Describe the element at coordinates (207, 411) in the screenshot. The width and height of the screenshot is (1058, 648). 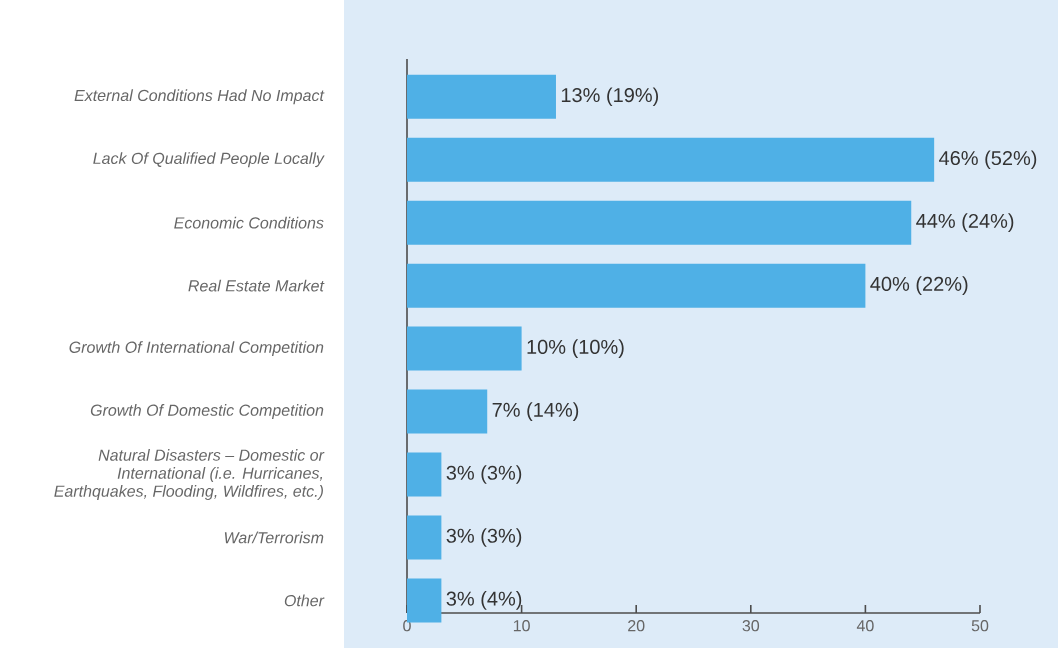
I see `y-tick-label: Growth Of Domestic Competition` at that location.